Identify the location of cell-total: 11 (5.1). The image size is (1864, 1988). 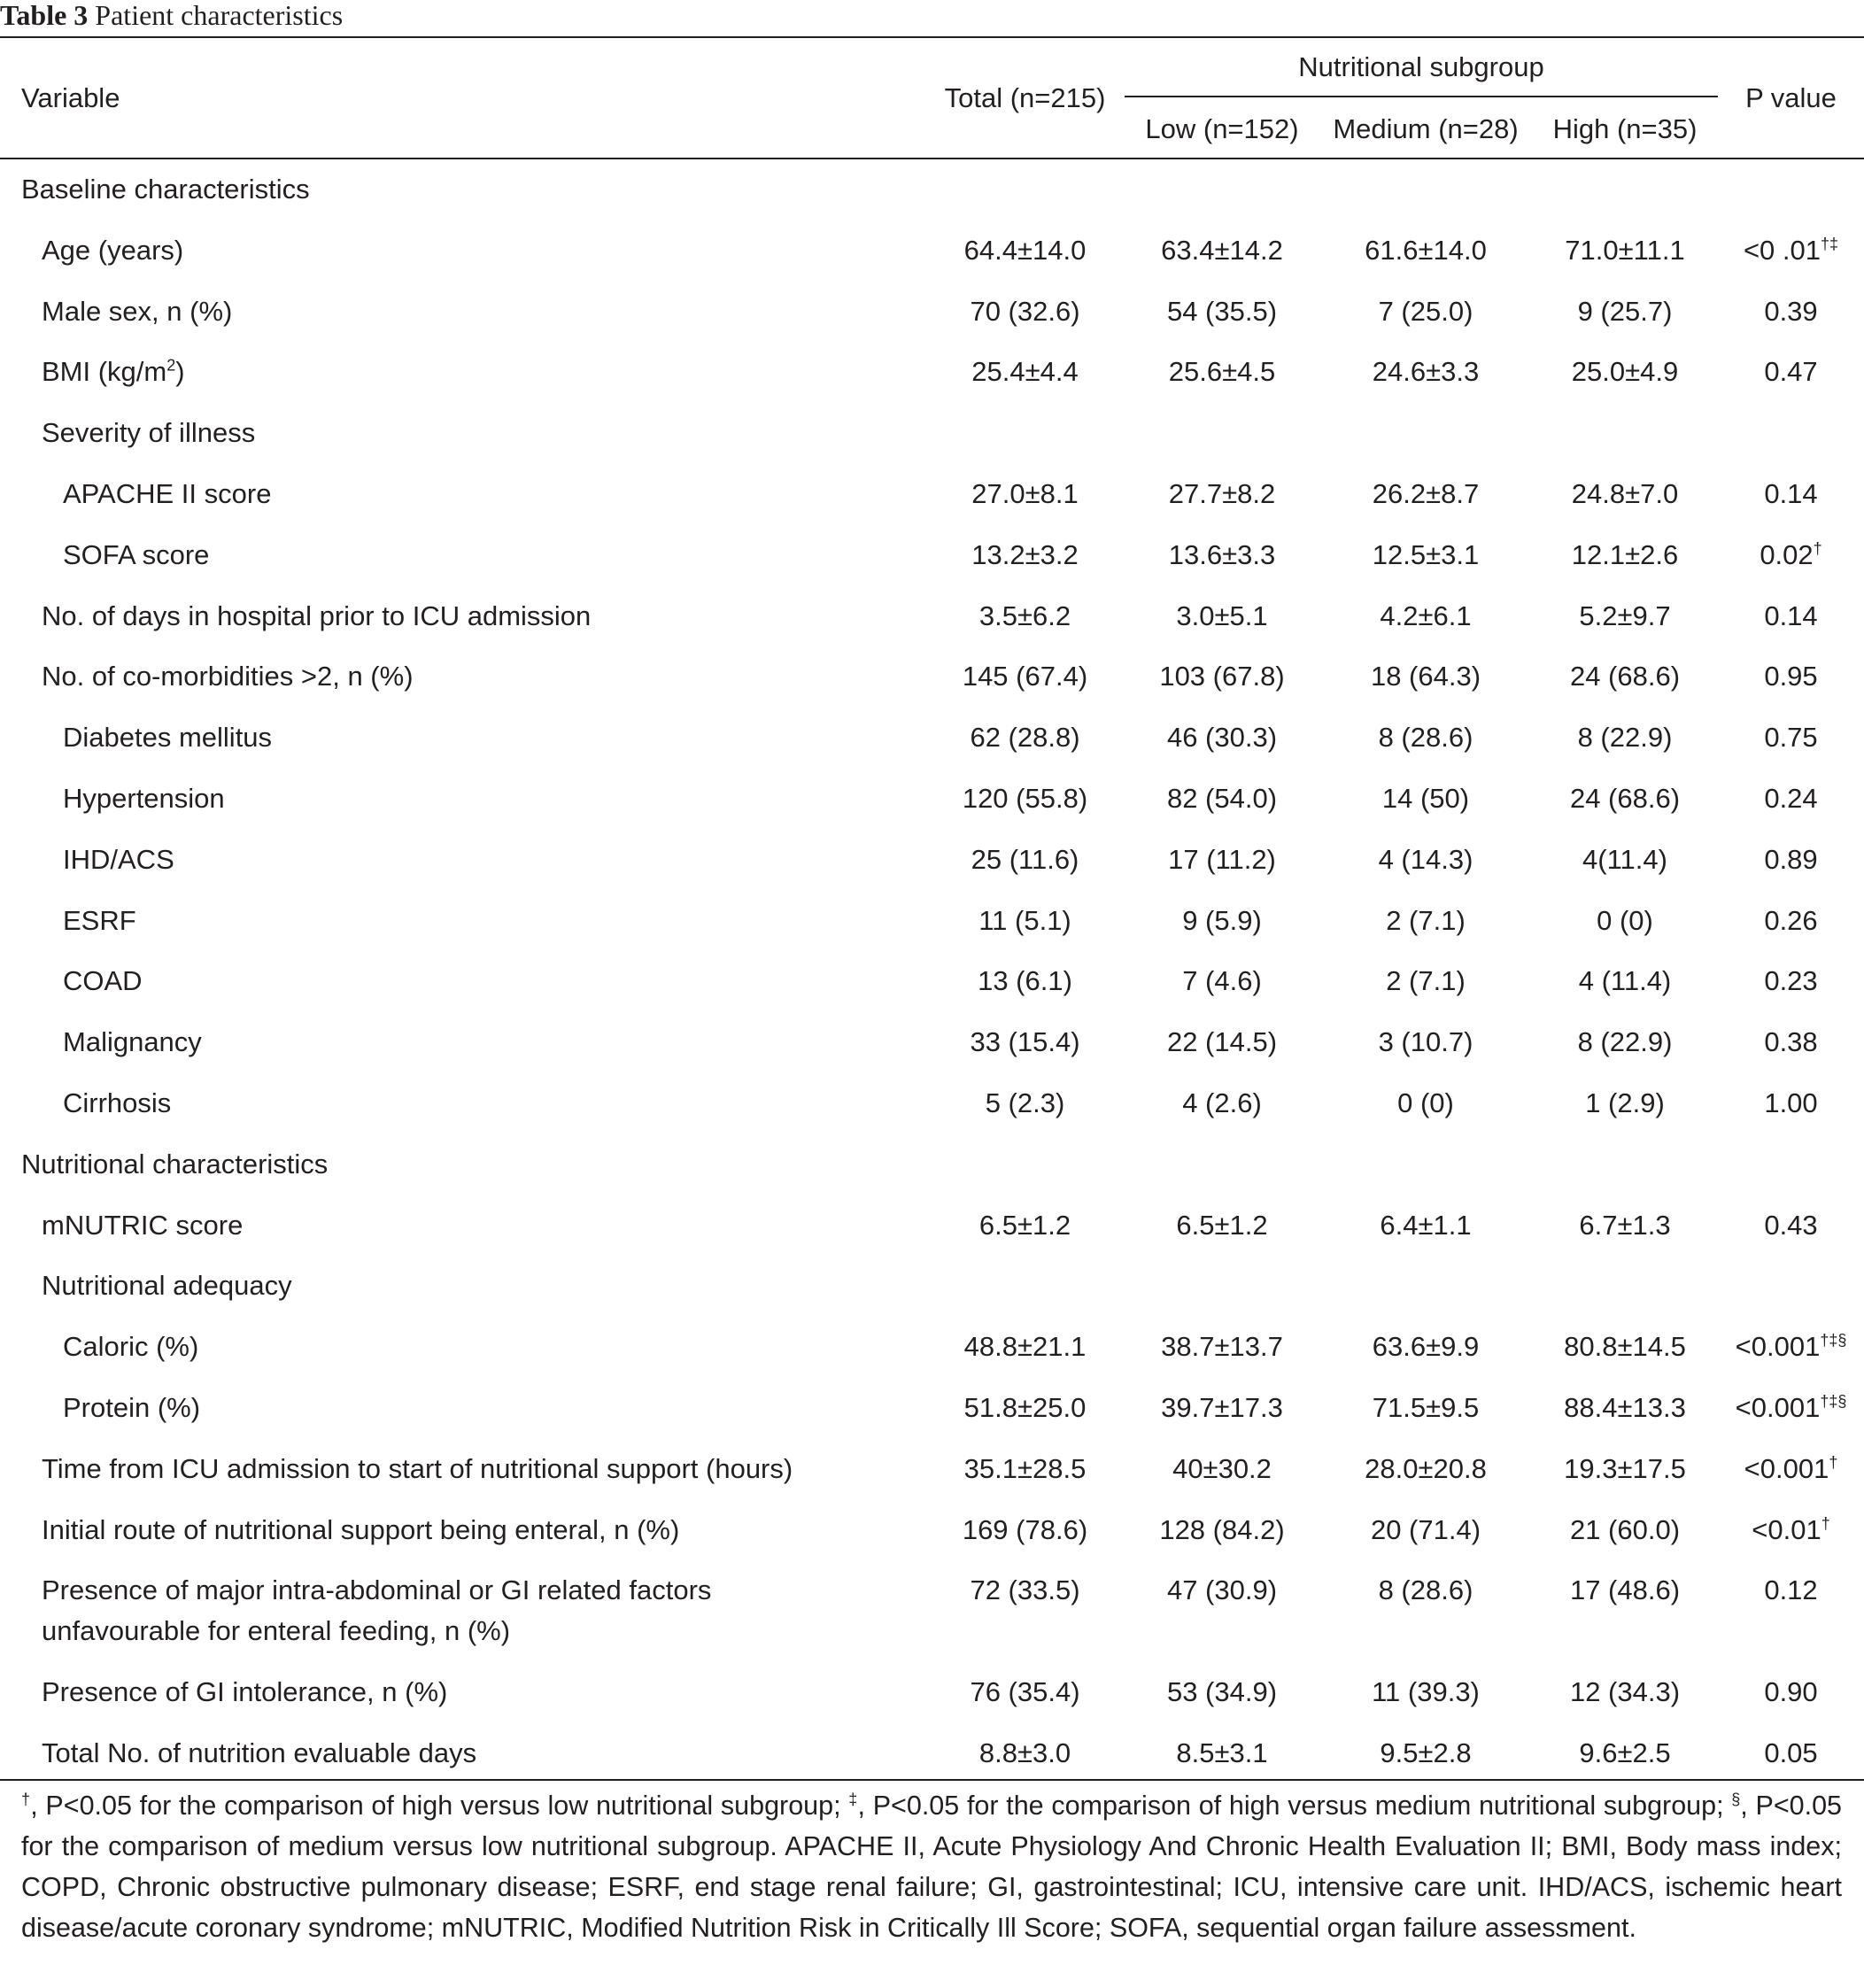
(1025, 920).